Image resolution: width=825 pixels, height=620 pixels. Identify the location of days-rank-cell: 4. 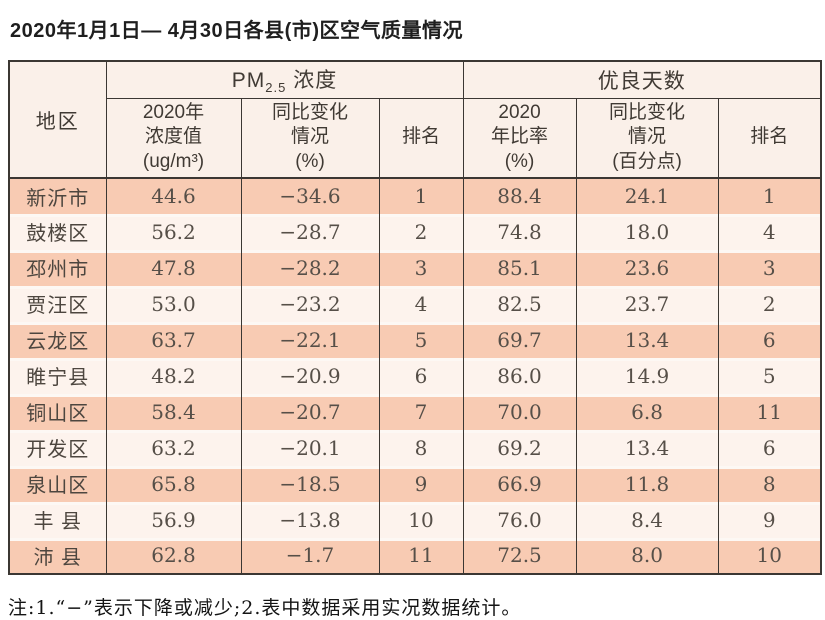
(769, 231).